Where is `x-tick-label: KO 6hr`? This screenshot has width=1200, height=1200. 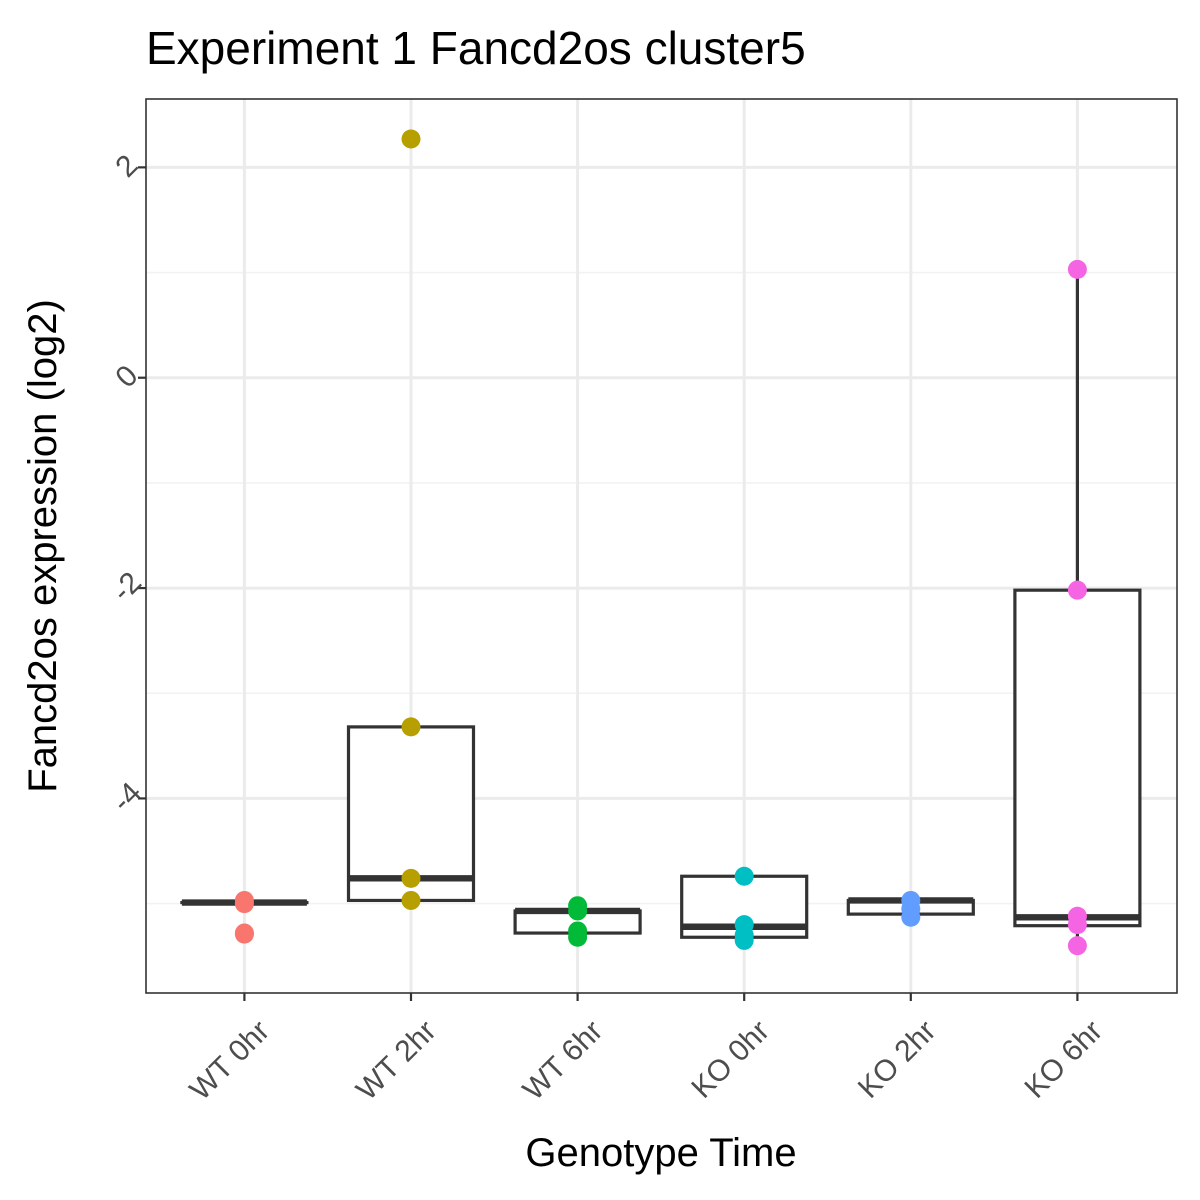 x-tick-label: KO 6hr is located at coordinates (1064, 1059).